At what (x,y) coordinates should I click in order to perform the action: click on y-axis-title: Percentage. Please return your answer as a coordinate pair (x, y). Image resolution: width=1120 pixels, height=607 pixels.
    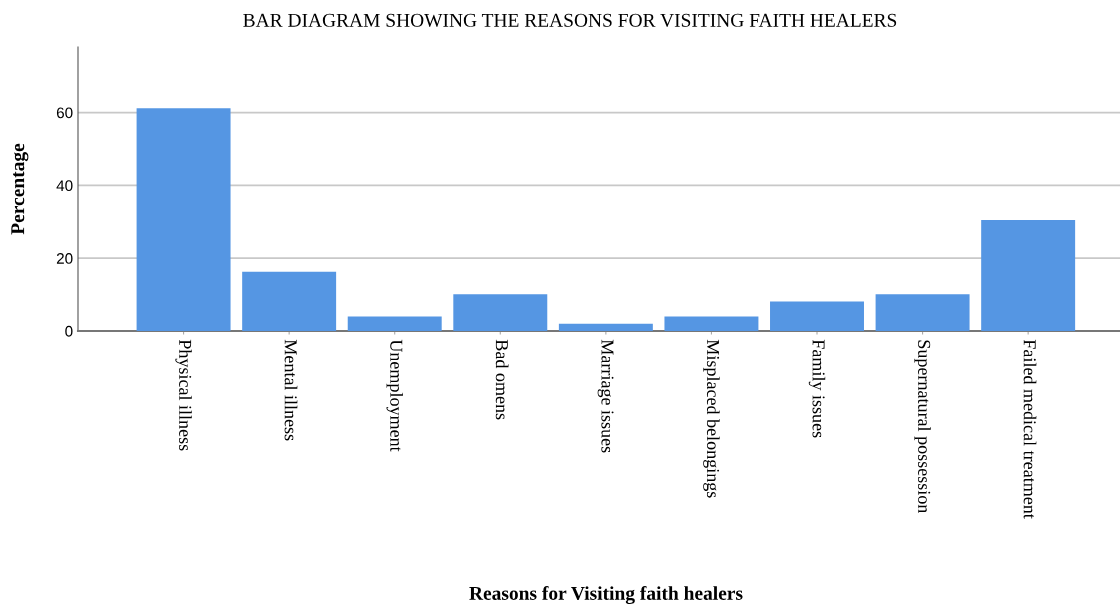
    Looking at the image, I should click on (20, 189).